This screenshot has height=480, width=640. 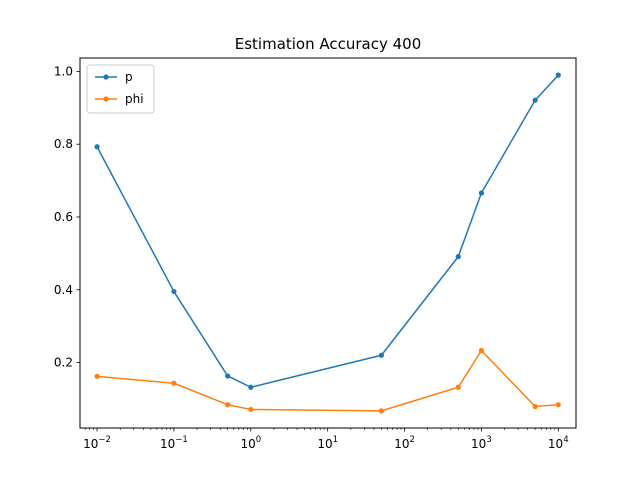 What do you see at coordinates (129, 77) in the screenshot?
I see `legend-label-p: p` at bounding box center [129, 77].